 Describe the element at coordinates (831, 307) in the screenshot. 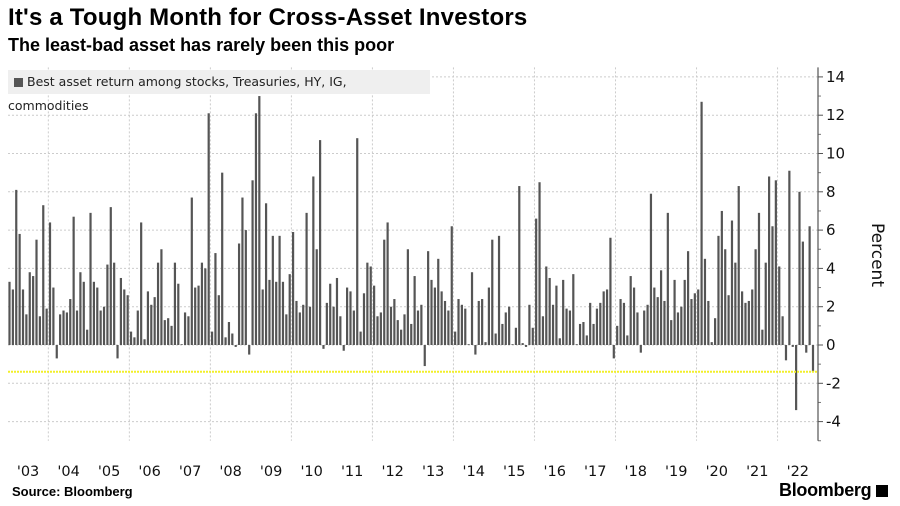

I see `y-tick-label: 2` at that location.